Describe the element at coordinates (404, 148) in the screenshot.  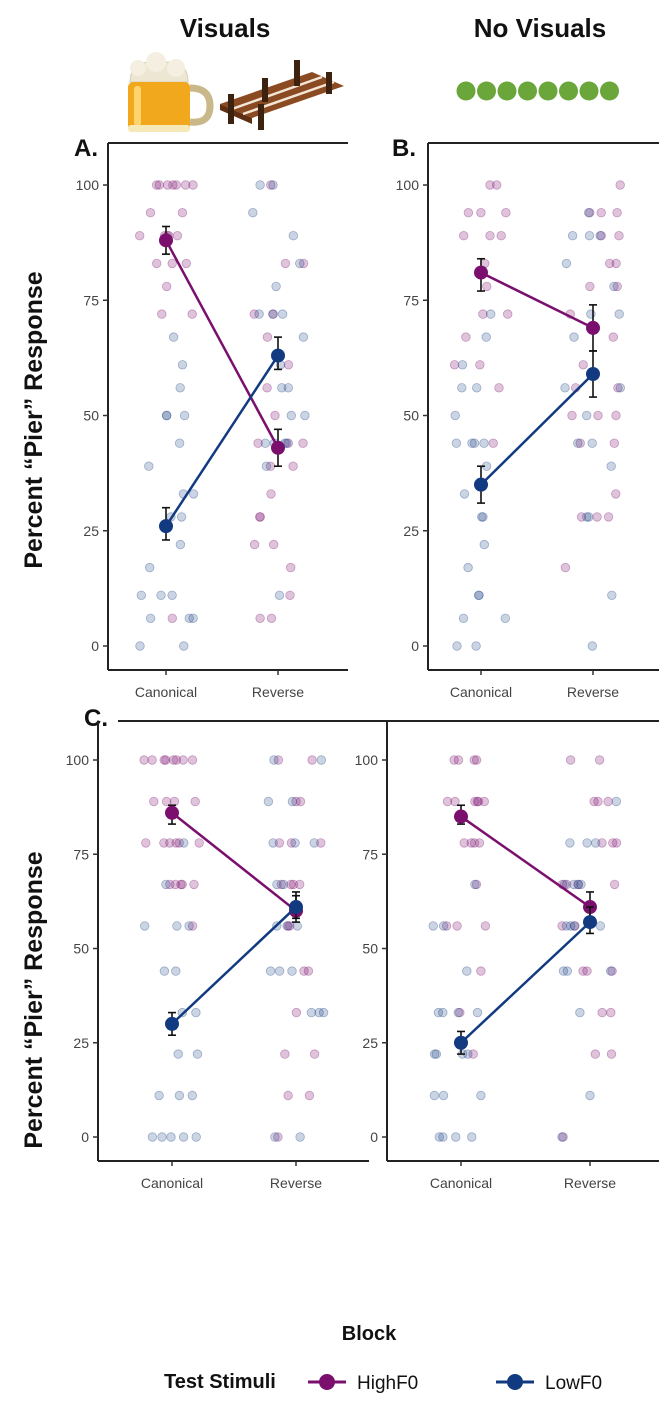
I see `panel-label-b: B.` at that location.